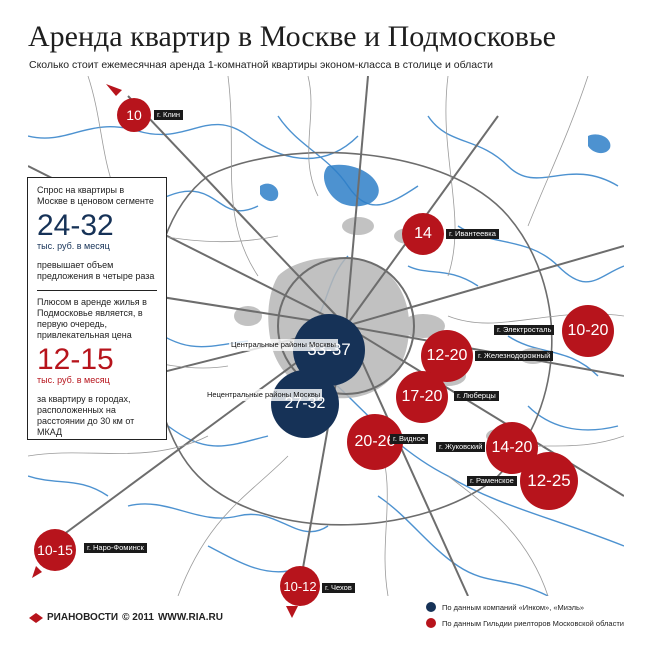 The width and height of the screenshot is (650, 650). I want to click on ramenskoe-marker: 12-25, so click(549, 481).